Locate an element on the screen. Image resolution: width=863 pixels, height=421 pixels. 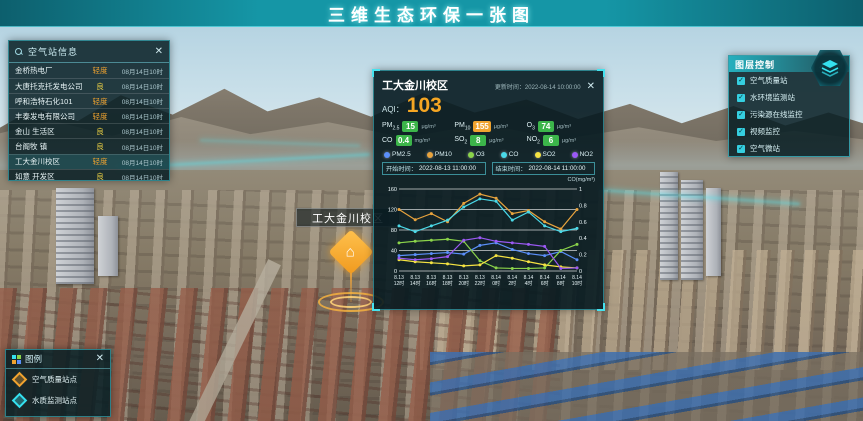
building-tower-left is located at coordinates (75, 236).